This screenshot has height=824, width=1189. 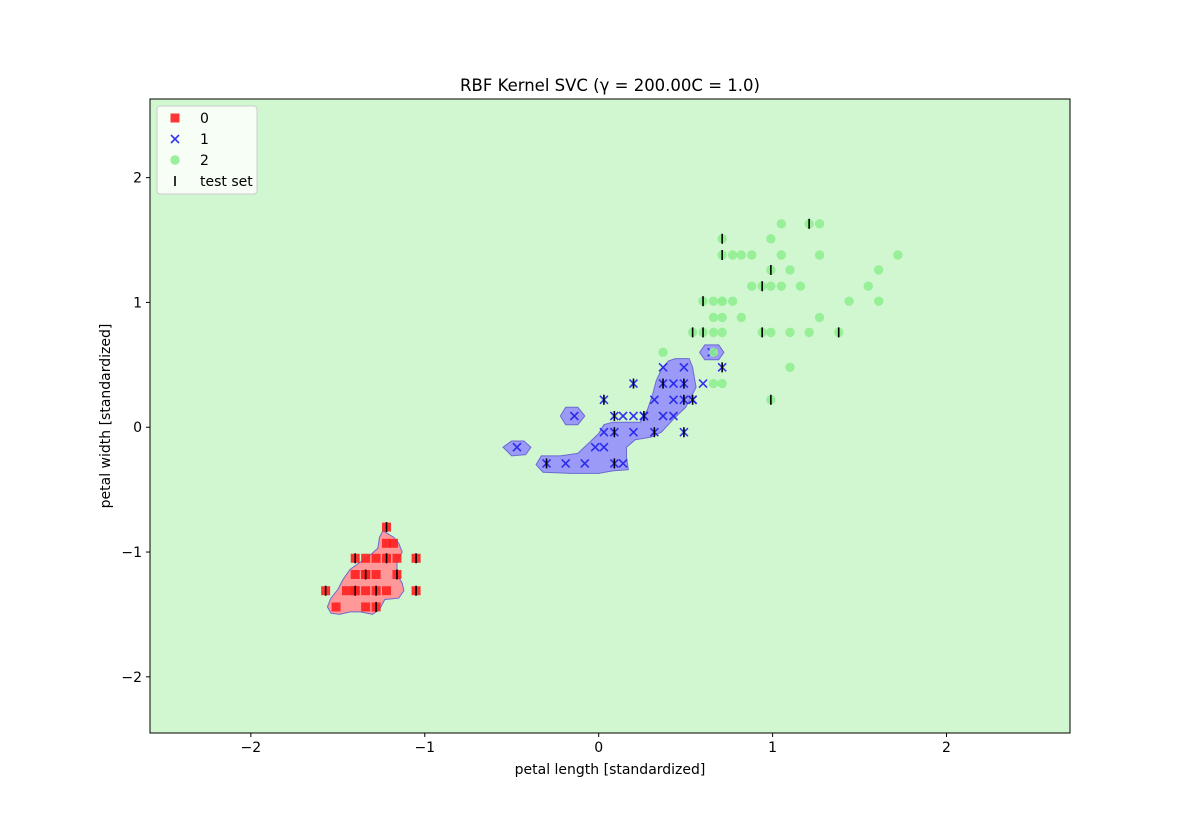 I want to click on legend-entry: 0, so click(x=189, y=119).